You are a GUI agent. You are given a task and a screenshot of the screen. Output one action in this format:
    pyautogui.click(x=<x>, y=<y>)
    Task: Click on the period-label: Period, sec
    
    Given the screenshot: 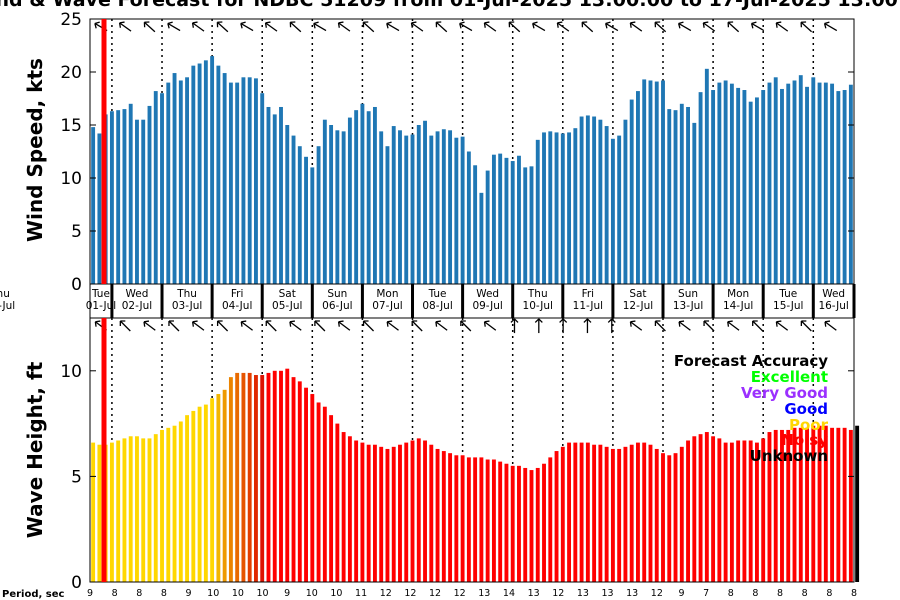 What is the action you would take?
    pyautogui.click(x=33, y=594)
    